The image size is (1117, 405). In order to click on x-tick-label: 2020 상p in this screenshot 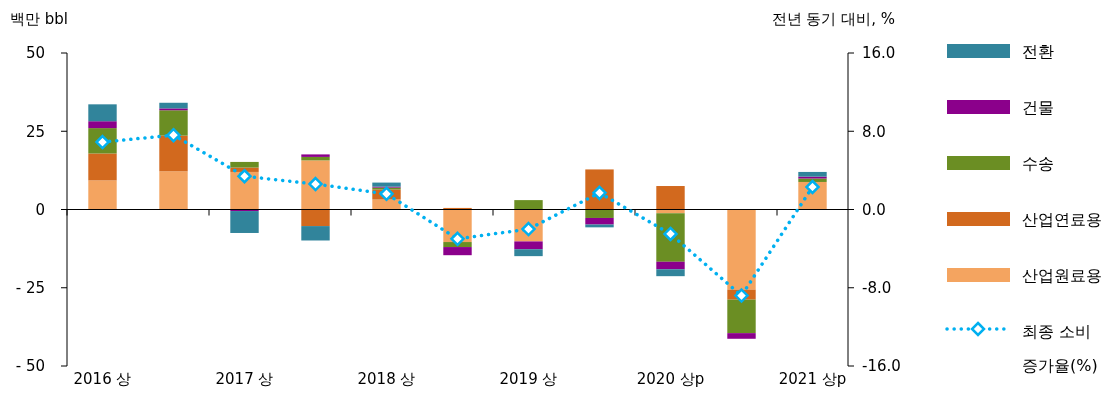, I will do `click(670, 378)`.